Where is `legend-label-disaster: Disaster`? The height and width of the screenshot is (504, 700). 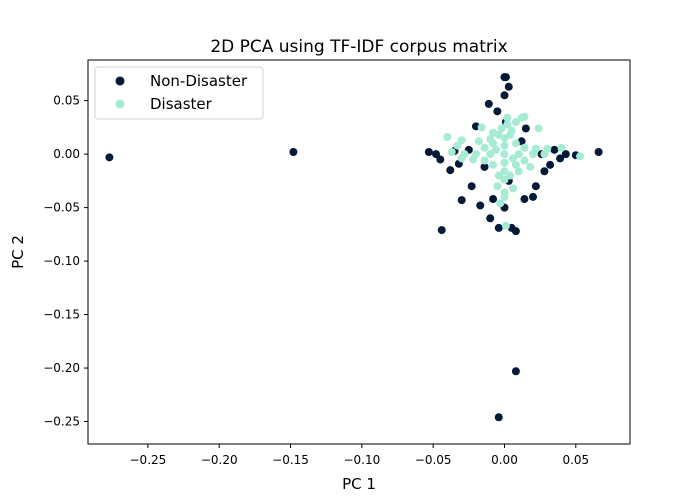
legend-label-disaster: Disaster is located at coordinates (181, 104).